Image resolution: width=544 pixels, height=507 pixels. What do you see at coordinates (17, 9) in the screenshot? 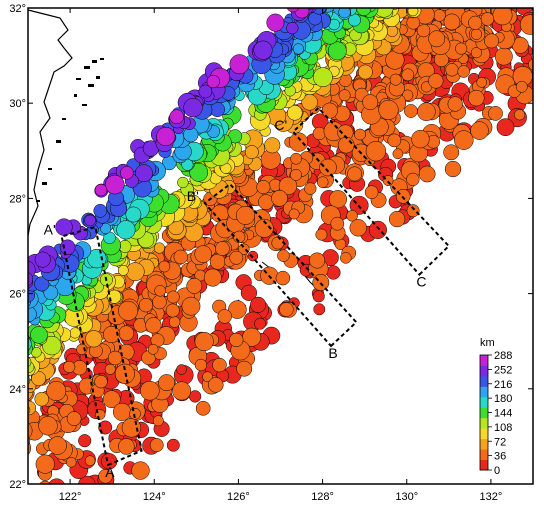
I see `y-tick-label: 32°` at bounding box center [17, 9].